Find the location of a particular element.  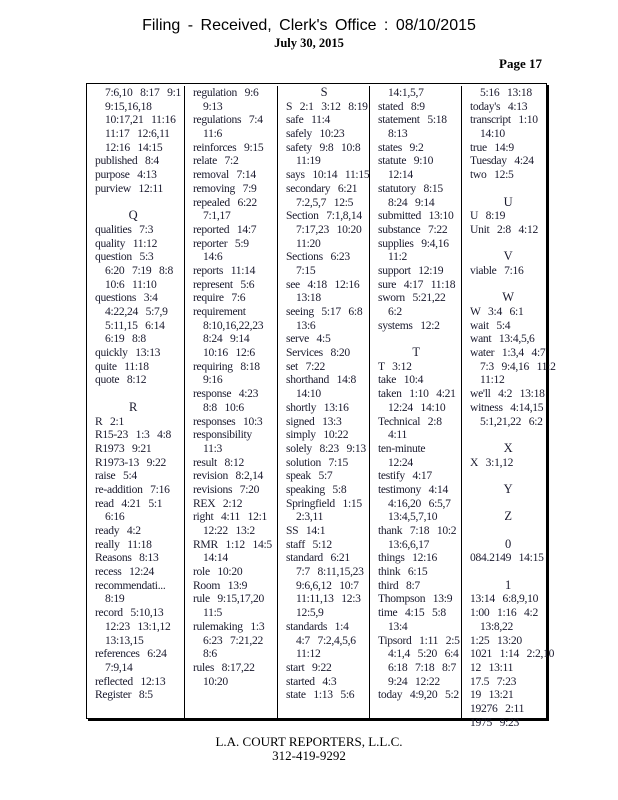

index-entry-continuation: 13:8,22 is located at coordinates (497, 626).